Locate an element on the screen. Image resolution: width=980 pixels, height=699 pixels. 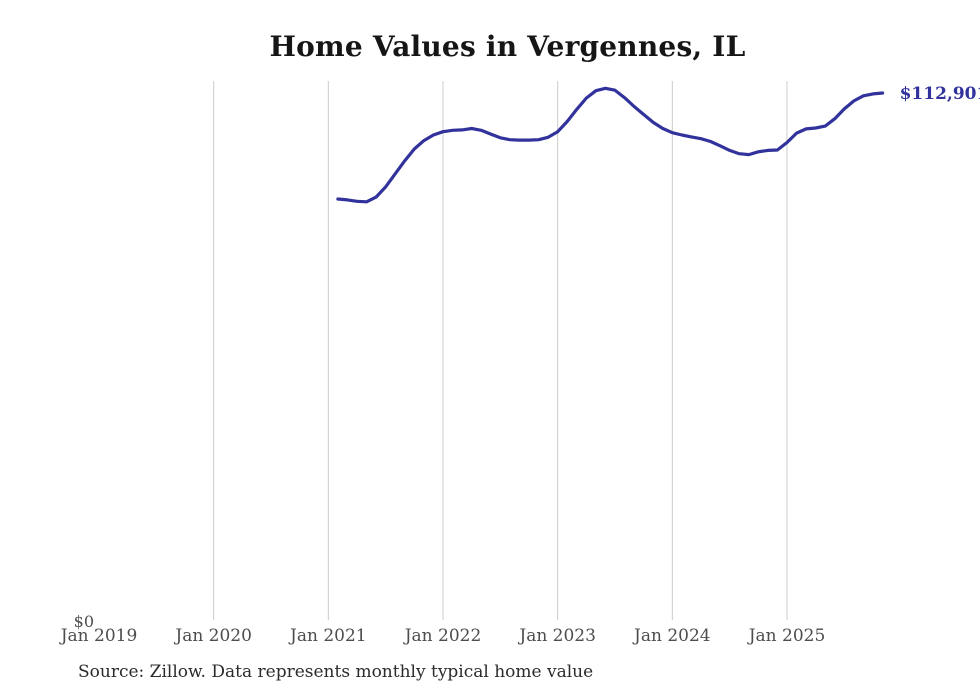
x-tick-jan-2022: Jan 2022 is located at coordinates (442, 636).